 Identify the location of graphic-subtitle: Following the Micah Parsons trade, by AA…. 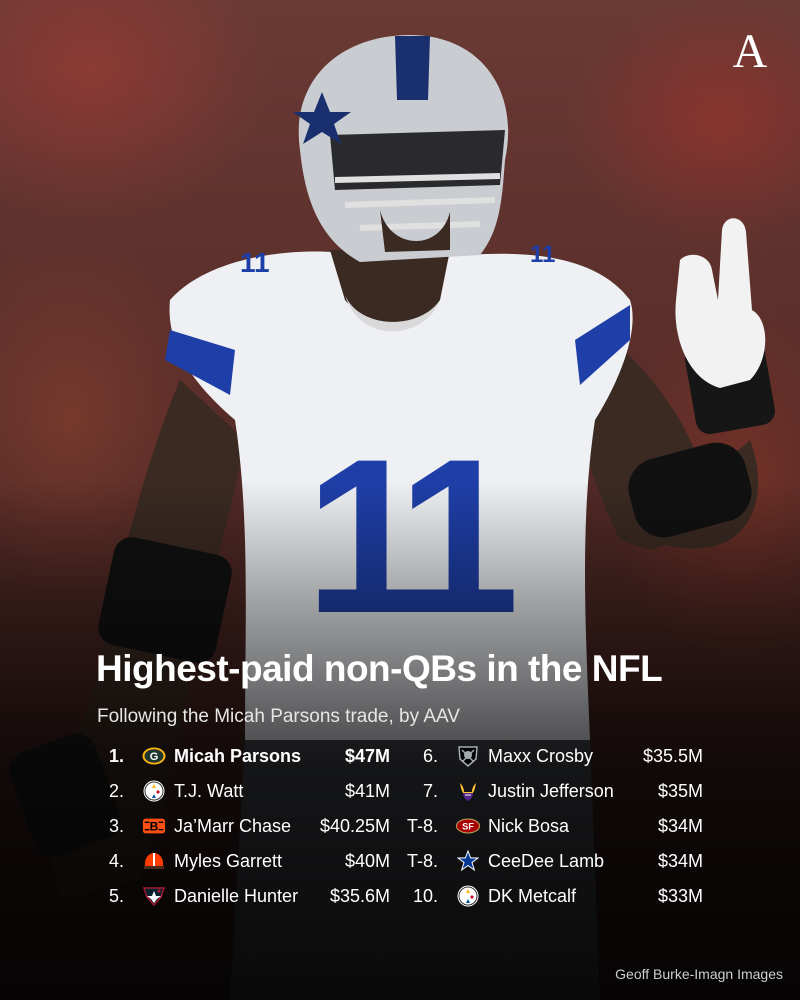
(278, 716).